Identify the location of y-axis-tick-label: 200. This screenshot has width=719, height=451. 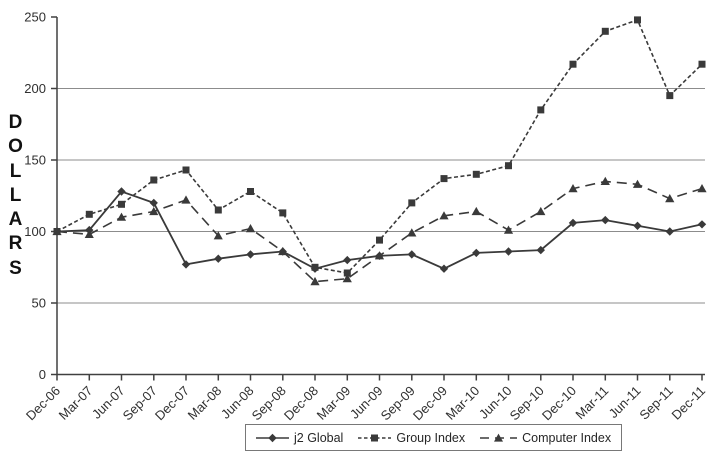
(35, 88).